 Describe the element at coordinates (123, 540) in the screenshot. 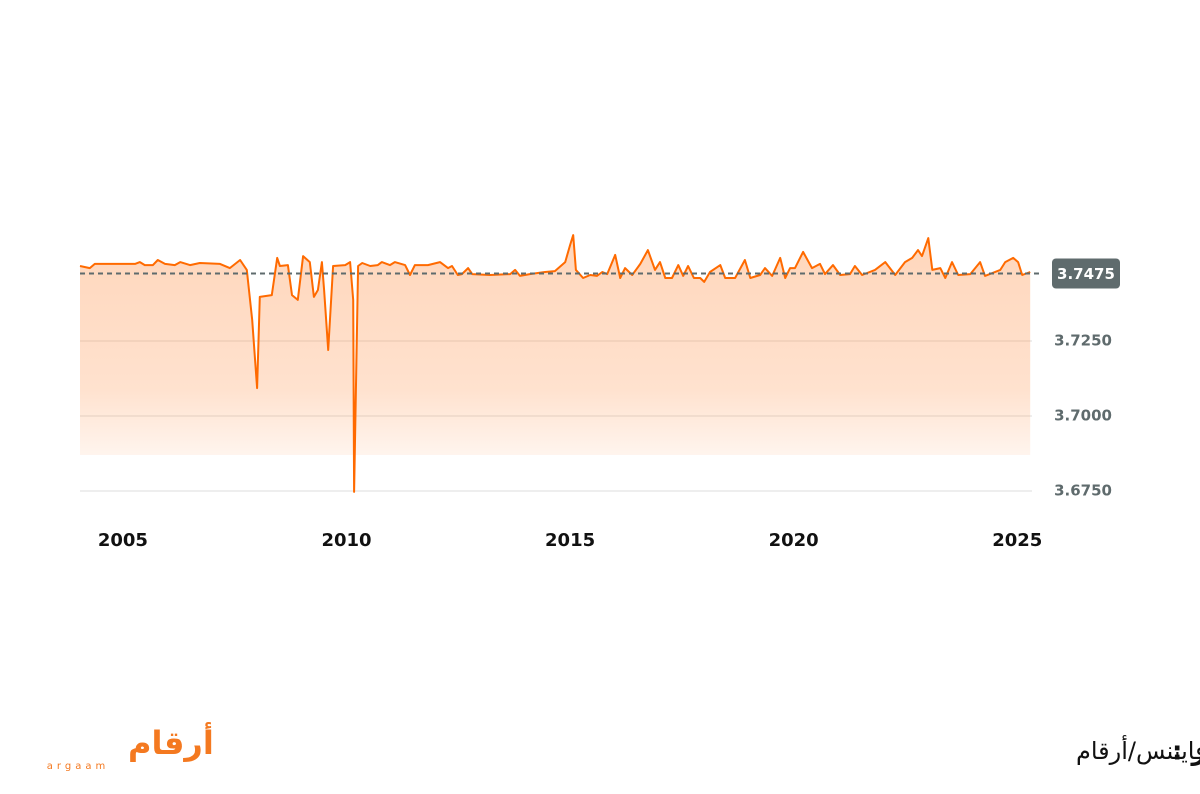

I see `x-tick-label: 2005` at that location.